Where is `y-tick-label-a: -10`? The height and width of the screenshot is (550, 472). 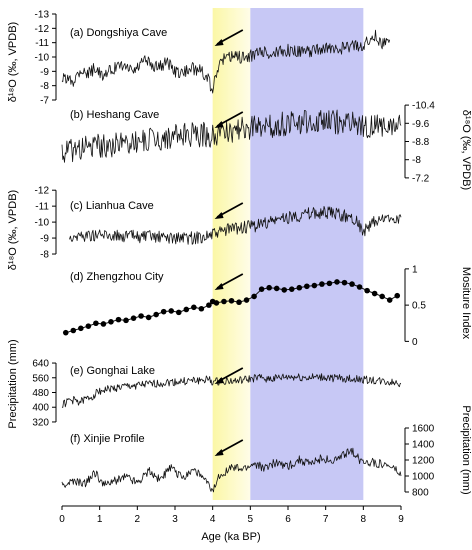 y-tick-label-a: -10 is located at coordinates (42, 58).